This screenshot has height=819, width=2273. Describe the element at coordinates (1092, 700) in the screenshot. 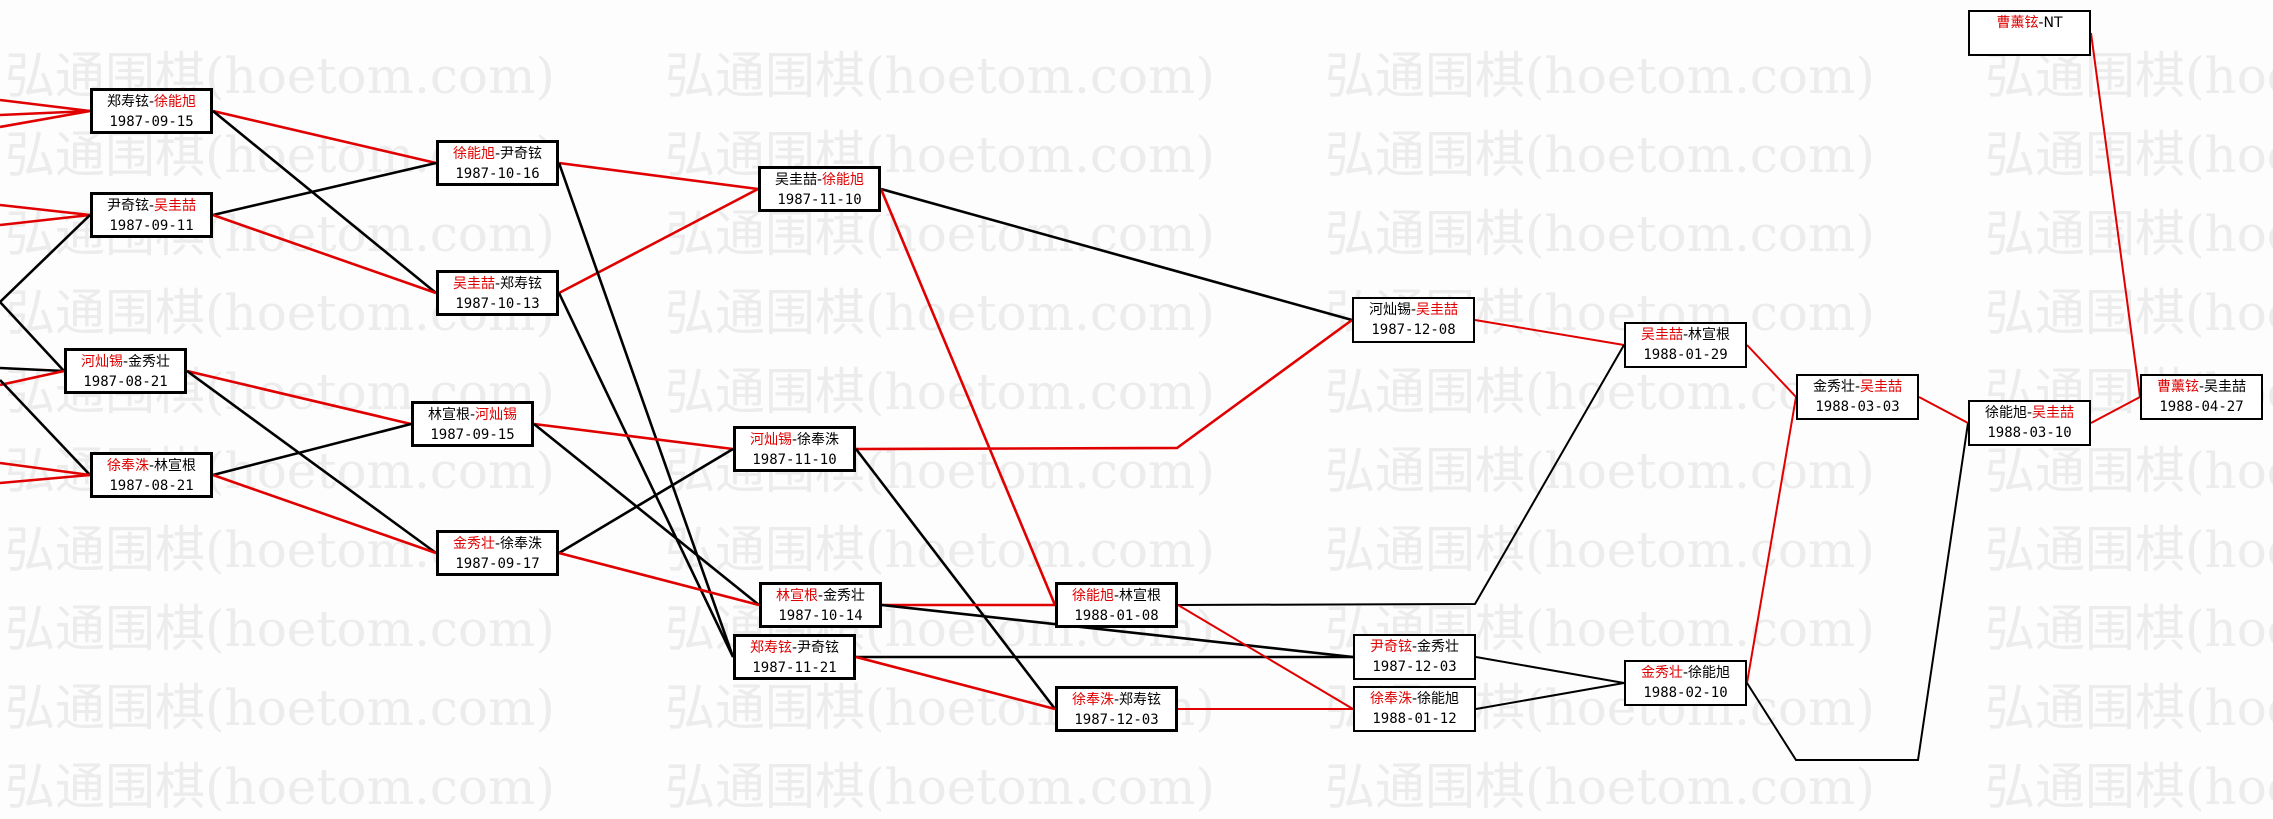

I see `player-1: 徐奉洙` at that location.